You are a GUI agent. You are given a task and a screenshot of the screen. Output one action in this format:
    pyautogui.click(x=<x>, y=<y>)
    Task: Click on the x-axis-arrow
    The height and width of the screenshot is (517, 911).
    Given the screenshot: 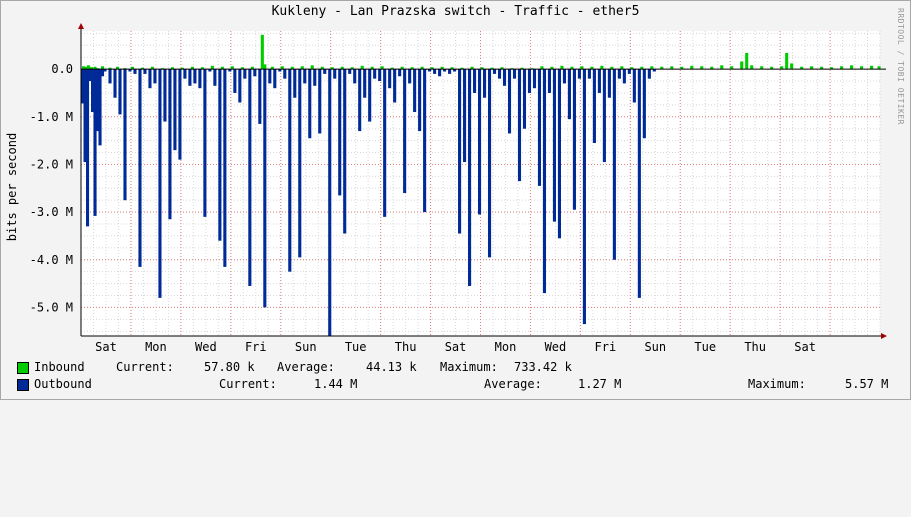 What is the action you would take?
    pyautogui.click(x=884, y=336)
    